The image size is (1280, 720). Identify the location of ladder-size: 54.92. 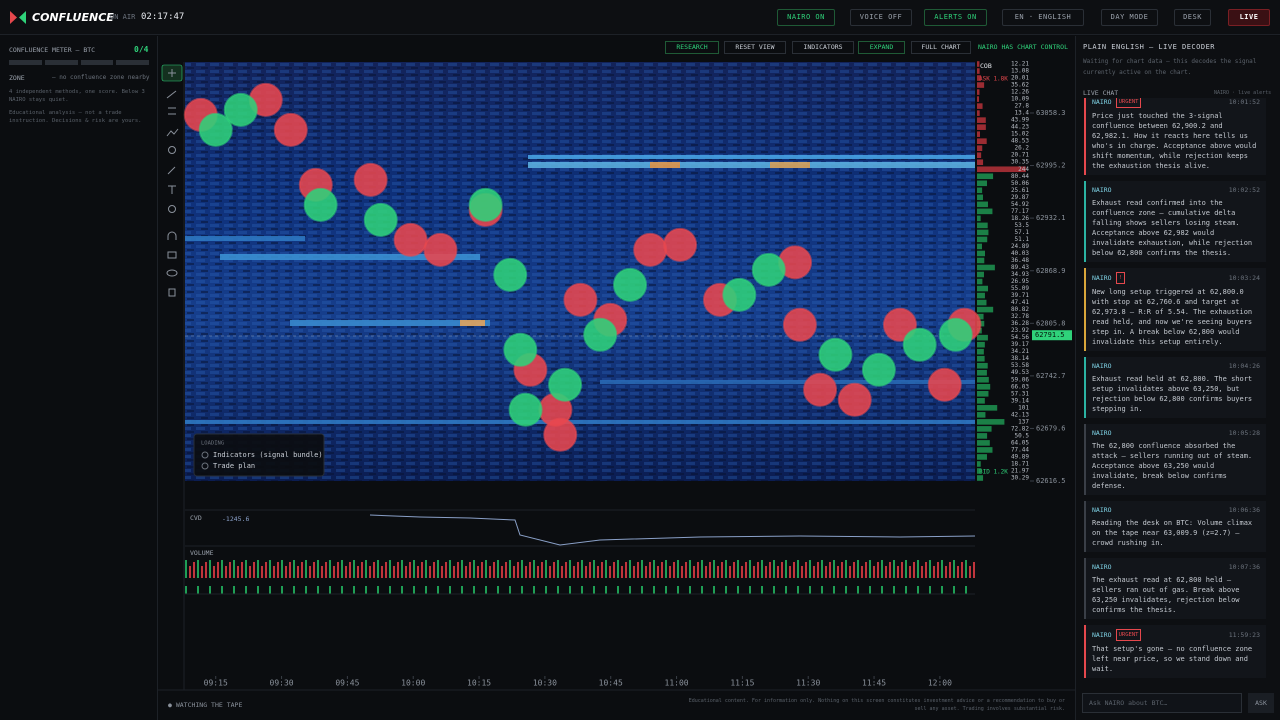
(1020, 204).